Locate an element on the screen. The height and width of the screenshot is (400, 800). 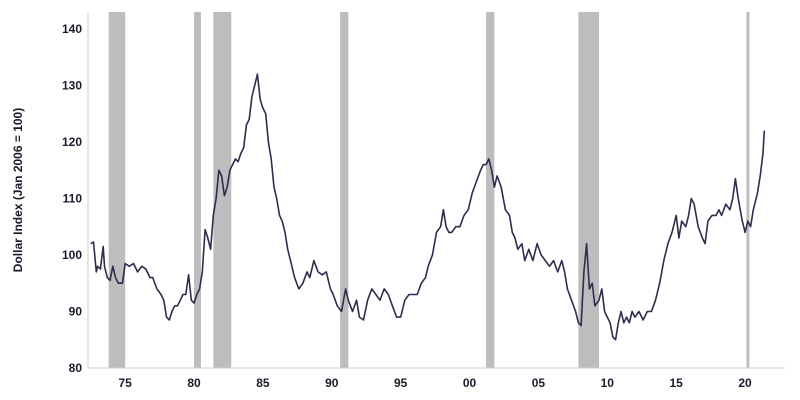
x-tick-label: 90 is located at coordinates (332, 383).